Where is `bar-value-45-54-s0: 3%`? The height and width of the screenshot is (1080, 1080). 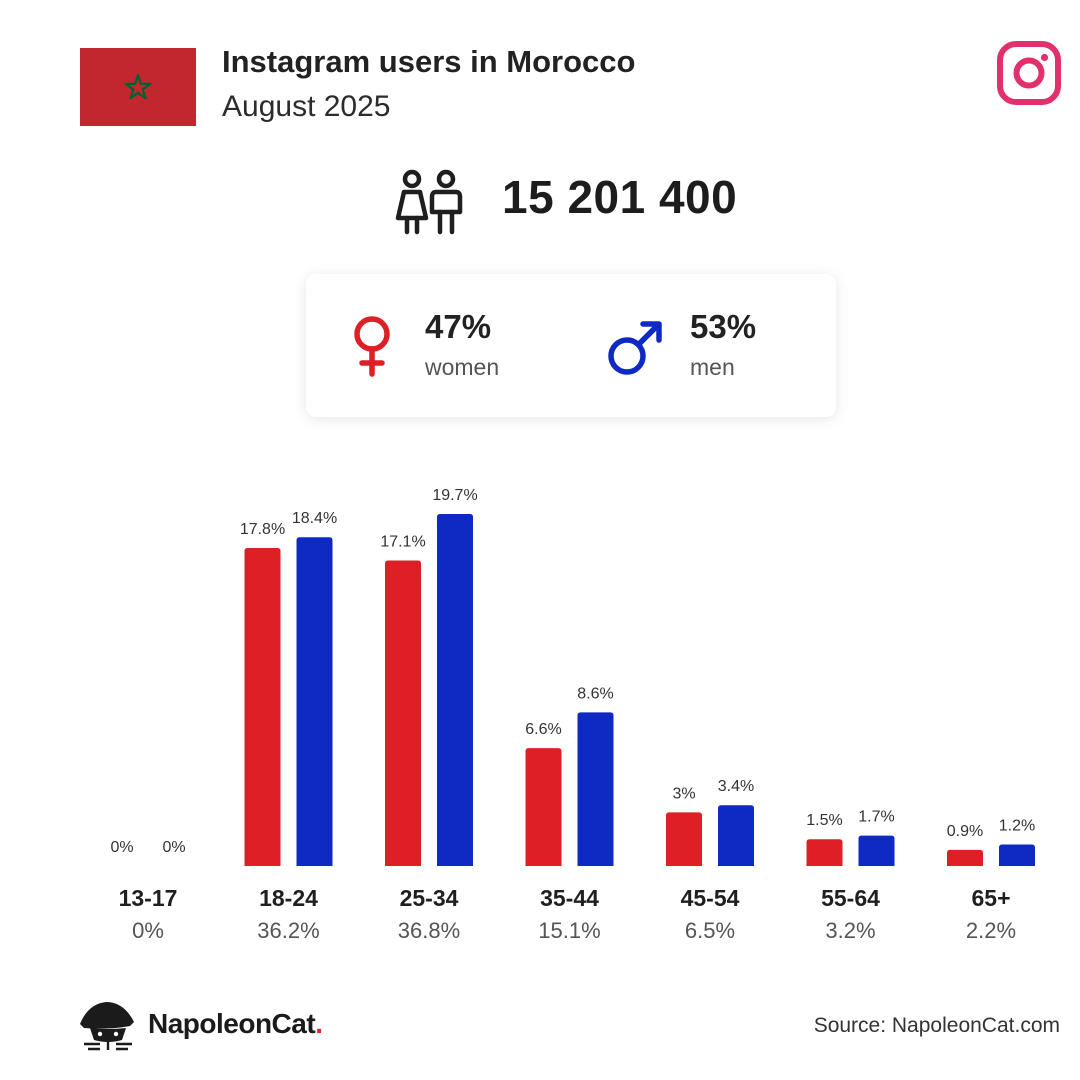
bar-value-45-54-s0: 3% is located at coordinates (683, 793).